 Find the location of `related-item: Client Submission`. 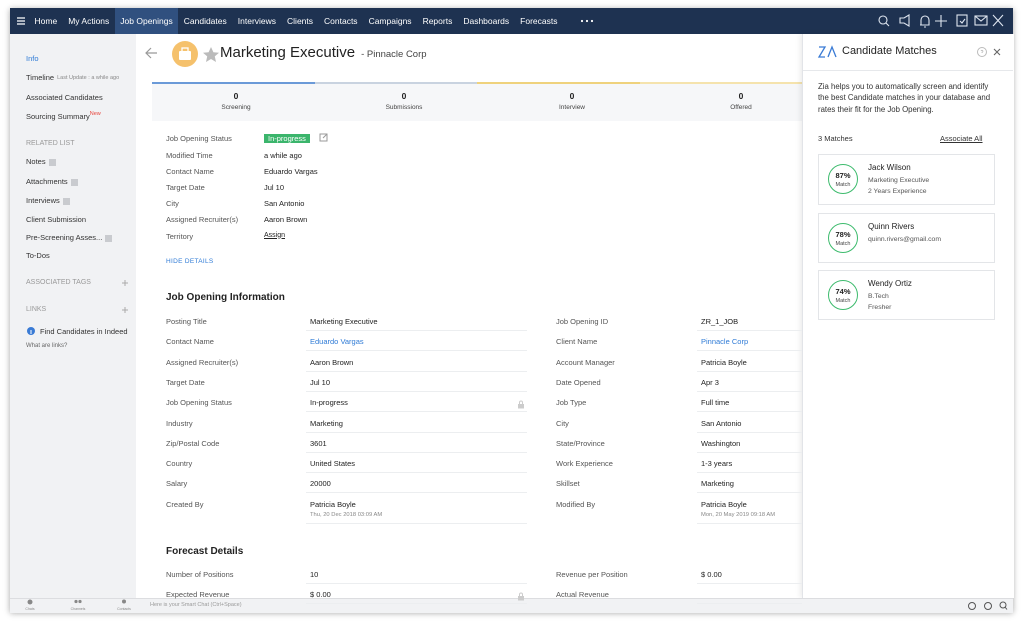

related-item: Client Submission is located at coordinates (56, 220).